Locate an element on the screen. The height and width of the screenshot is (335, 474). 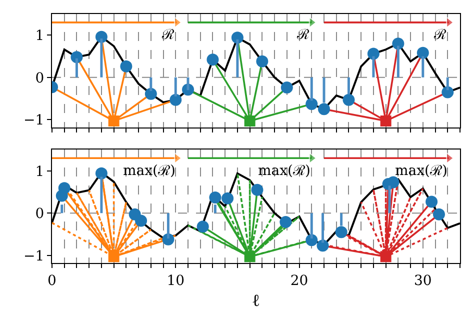
x-tick-label: 30 is located at coordinates (423, 280).